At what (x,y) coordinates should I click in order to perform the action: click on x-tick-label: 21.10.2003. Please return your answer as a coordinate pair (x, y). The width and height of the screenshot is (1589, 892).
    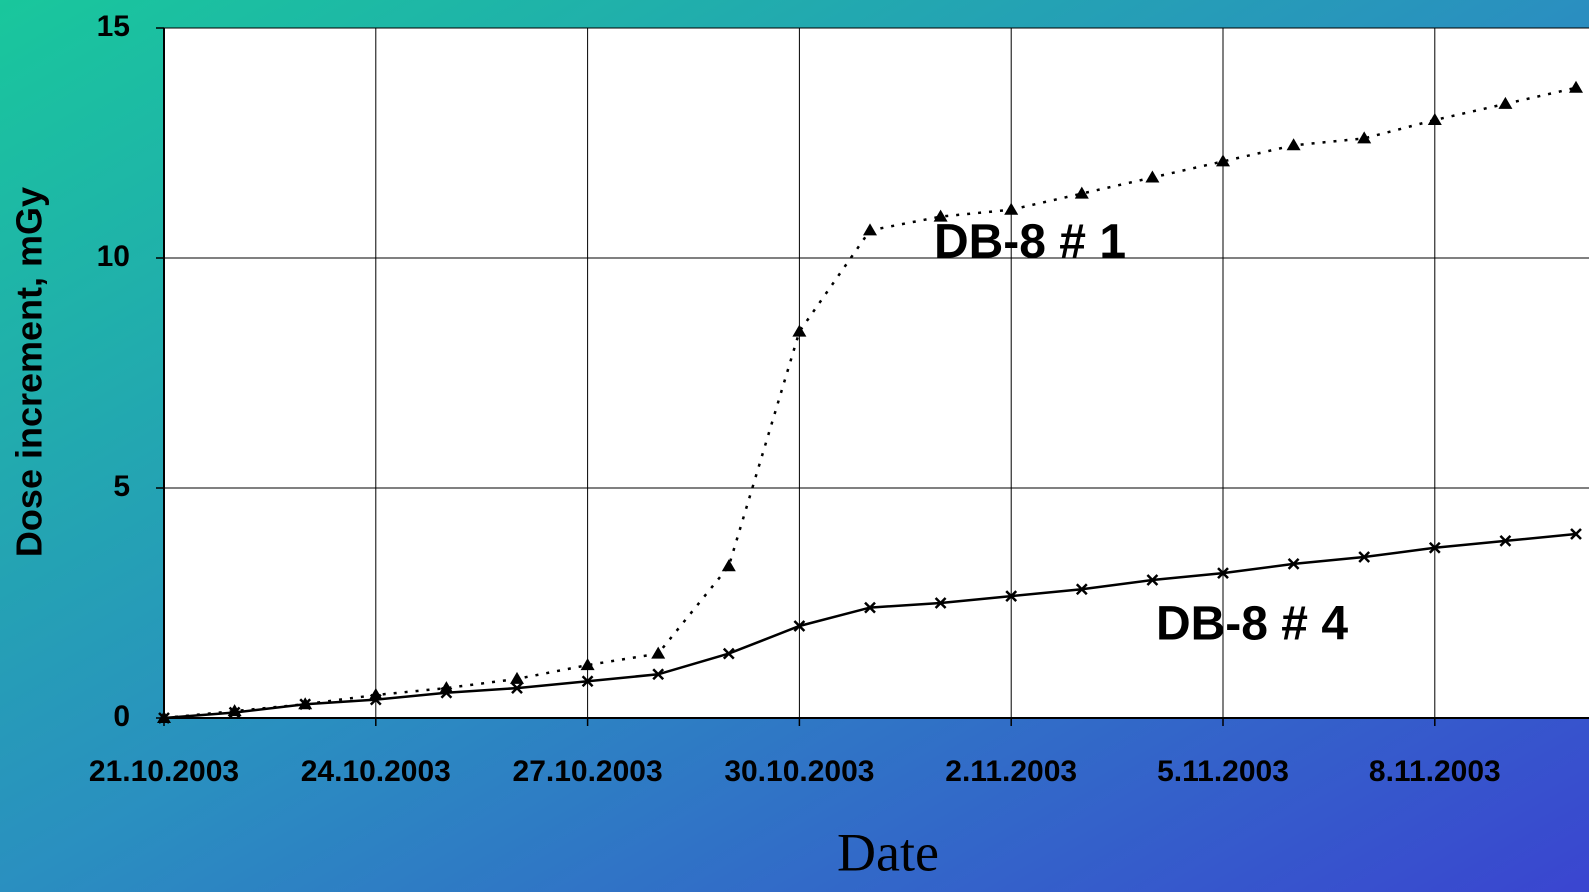
    Looking at the image, I should click on (164, 771).